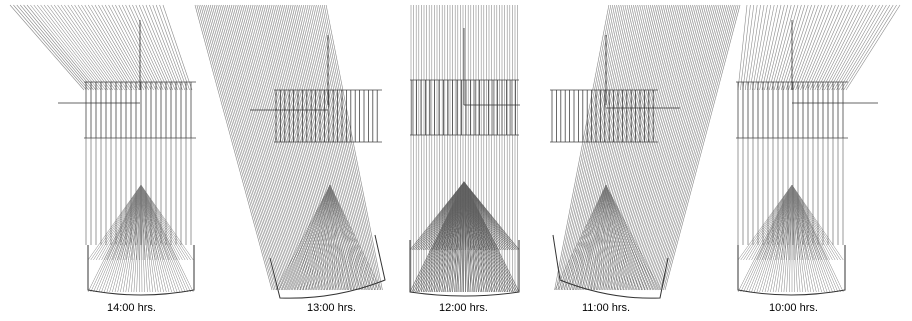  I want to click on caption-1200: 12:00 hrs., so click(463, 308).